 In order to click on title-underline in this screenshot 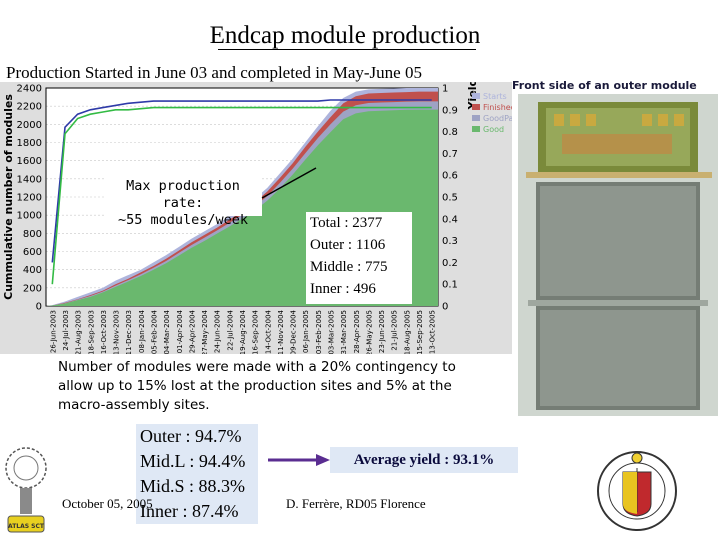, I will do `click(347, 49)`.